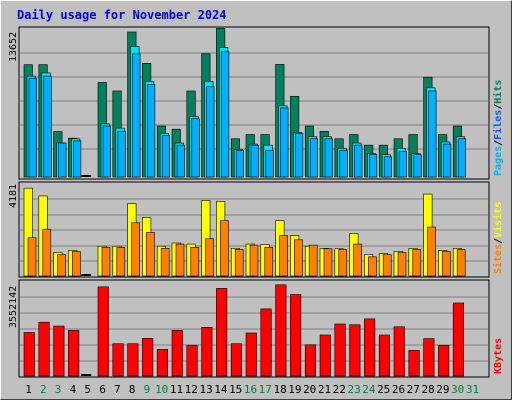 The width and height of the screenshot is (512, 400). Describe the element at coordinates (398, 389) in the screenshot. I see `day-label: 26` at that location.